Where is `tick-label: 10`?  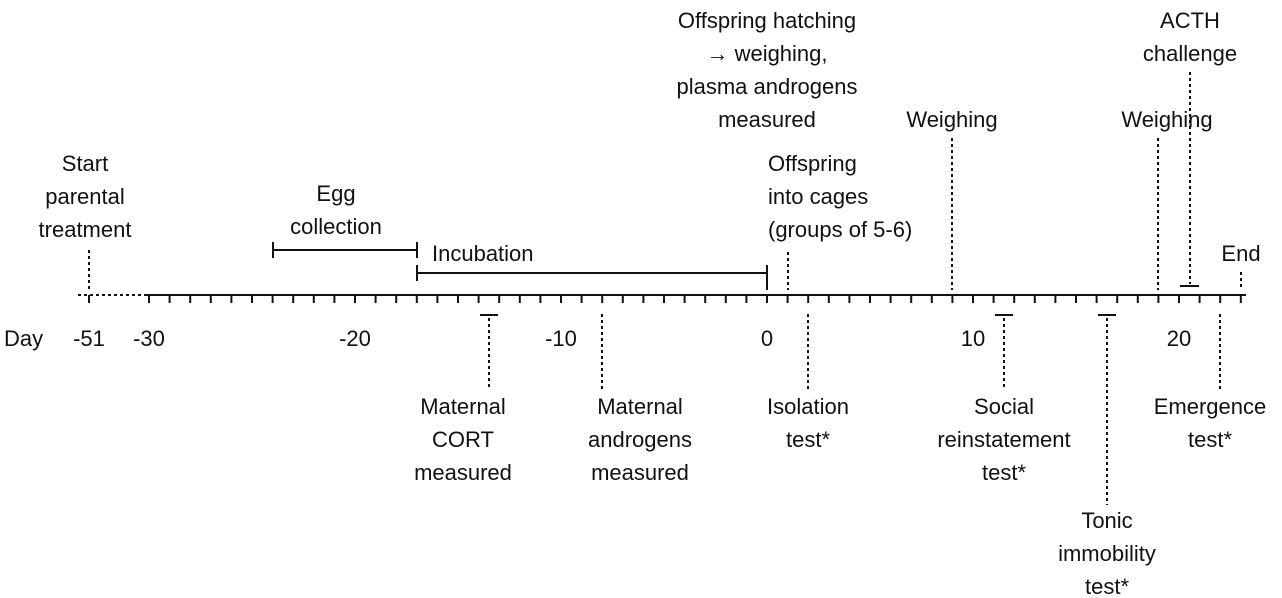 tick-label: 10 is located at coordinates (973, 338).